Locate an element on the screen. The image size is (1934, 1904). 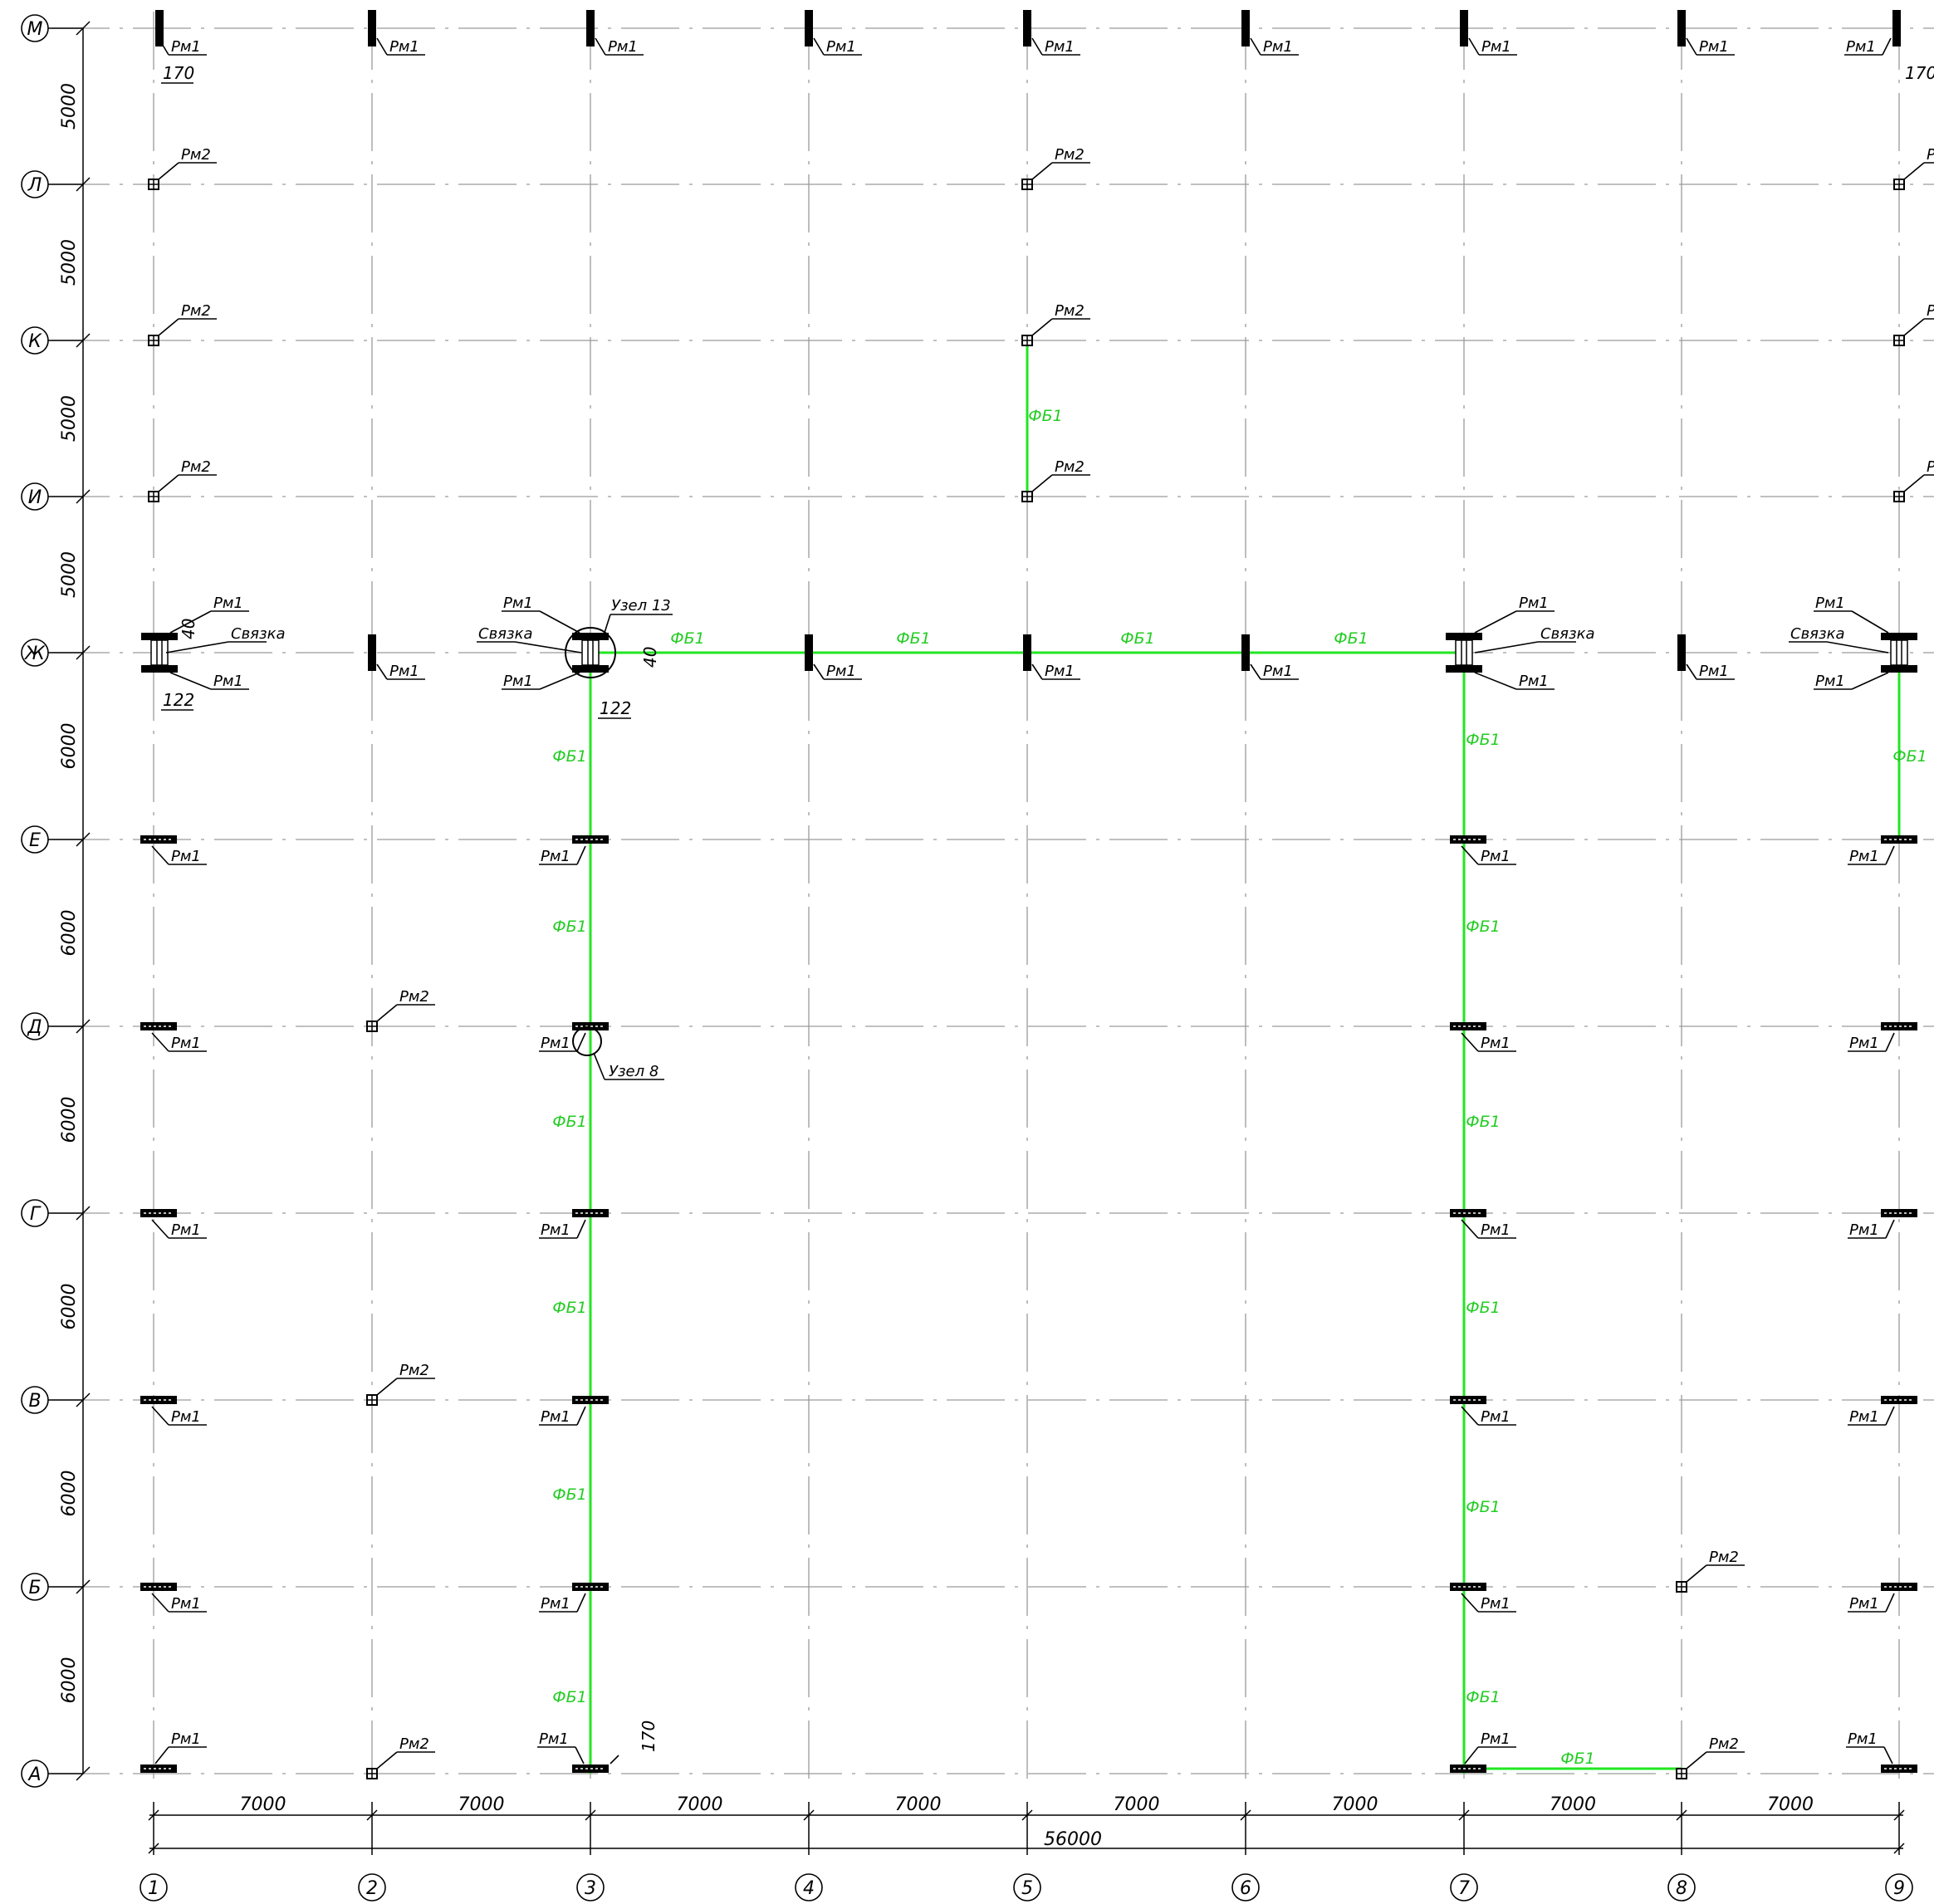
row-axis-label: К is located at coordinates (35, 341).